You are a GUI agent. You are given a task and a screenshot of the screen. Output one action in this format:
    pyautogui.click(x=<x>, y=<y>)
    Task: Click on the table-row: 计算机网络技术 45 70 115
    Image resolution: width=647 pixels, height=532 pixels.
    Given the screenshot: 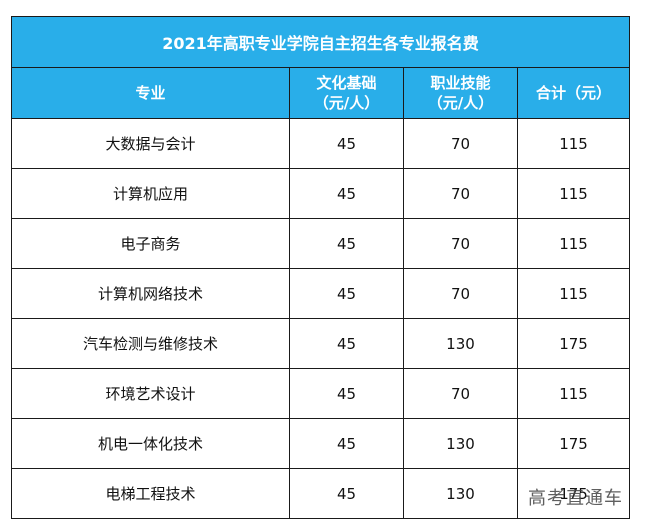 What is the action you would take?
    pyautogui.click(x=321, y=293)
    